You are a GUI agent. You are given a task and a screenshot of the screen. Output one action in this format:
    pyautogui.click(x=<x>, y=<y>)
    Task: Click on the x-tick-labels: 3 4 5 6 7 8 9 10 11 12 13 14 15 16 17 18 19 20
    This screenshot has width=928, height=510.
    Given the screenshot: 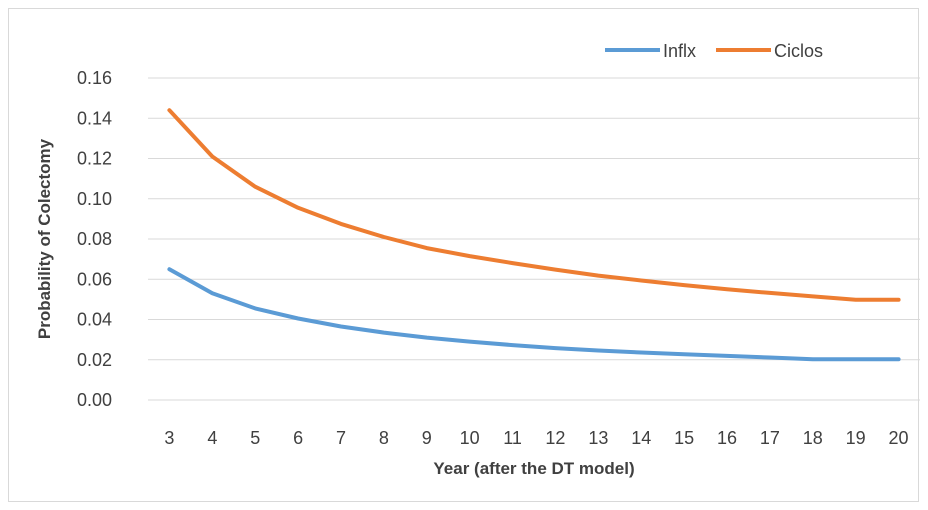 What is the action you would take?
    pyautogui.click(x=536, y=438)
    